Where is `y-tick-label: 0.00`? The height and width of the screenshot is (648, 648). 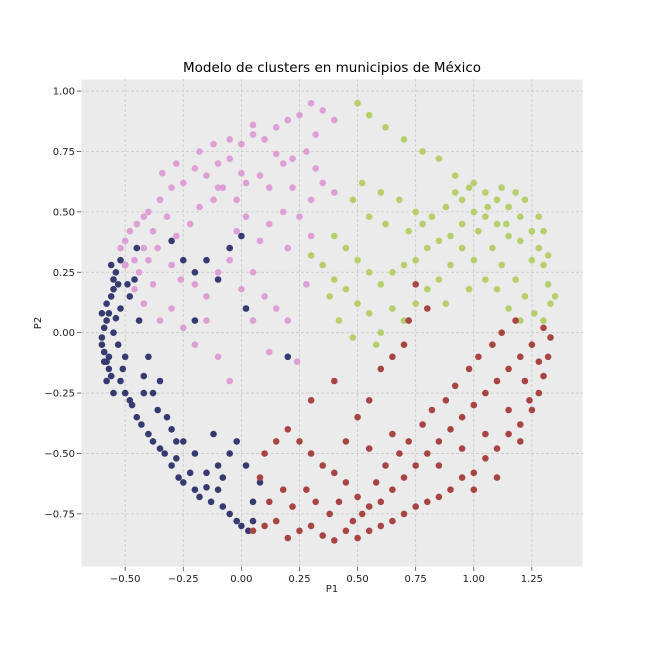 y-tick-label: 0.00 is located at coordinates (64, 333).